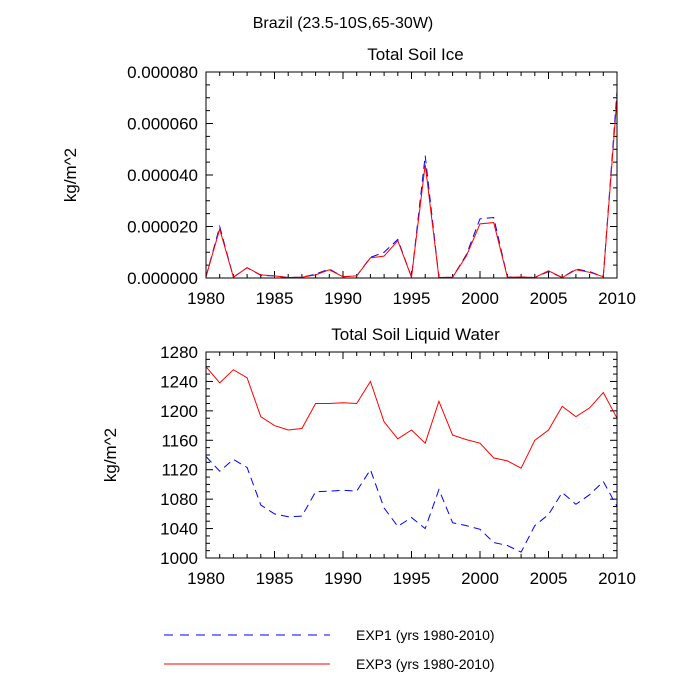  What do you see at coordinates (415, 334) in the screenshot?
I see `soil-liquid-water-title: Total Soil Liquid Water` at bounding box center [415, 334].